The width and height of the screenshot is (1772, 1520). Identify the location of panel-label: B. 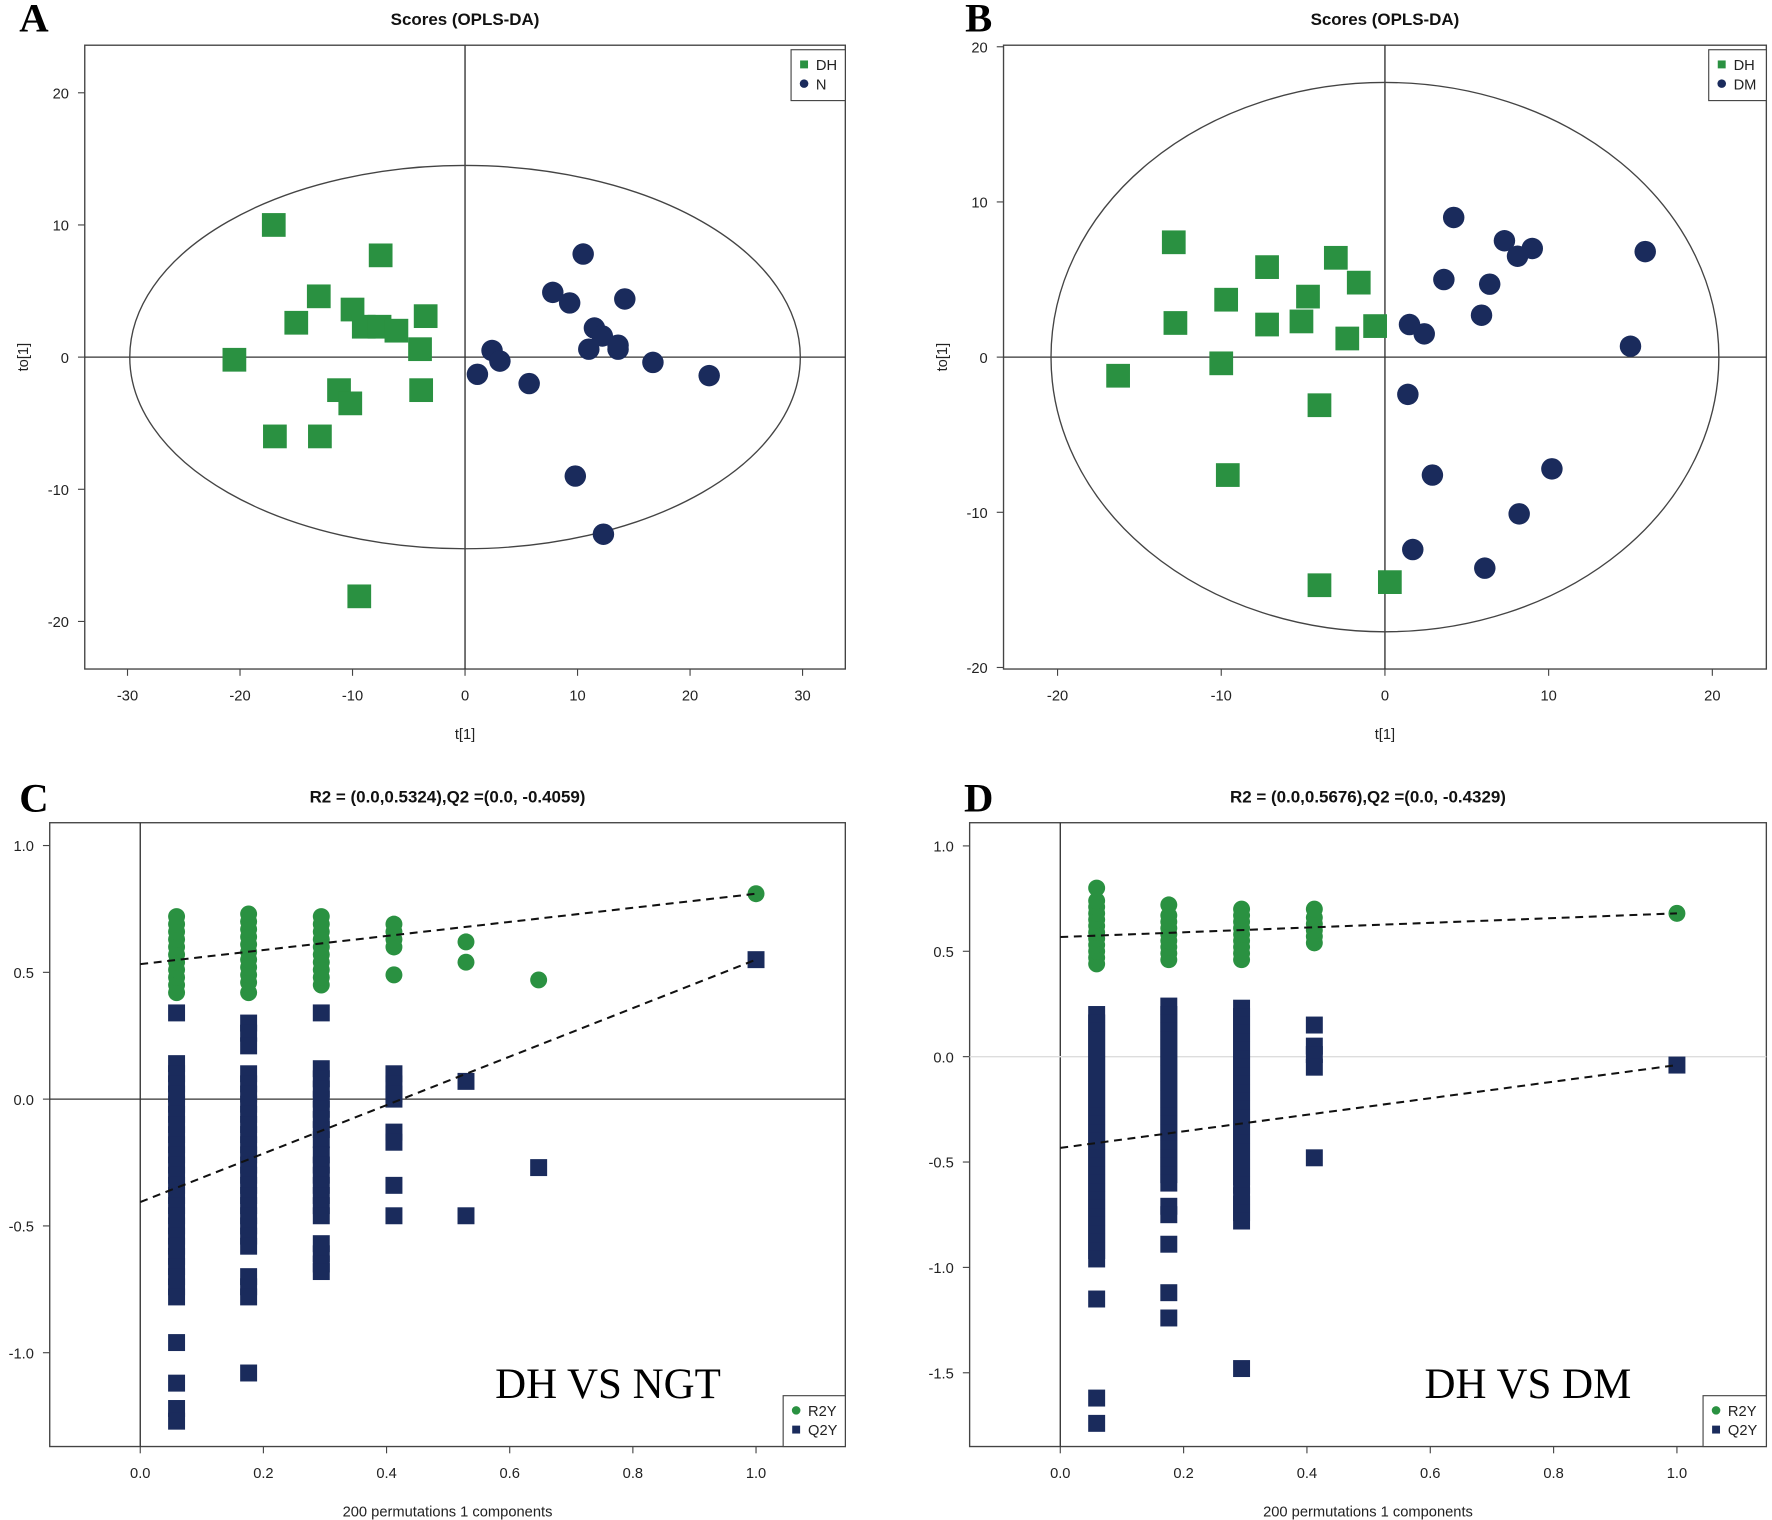
(978, 20).